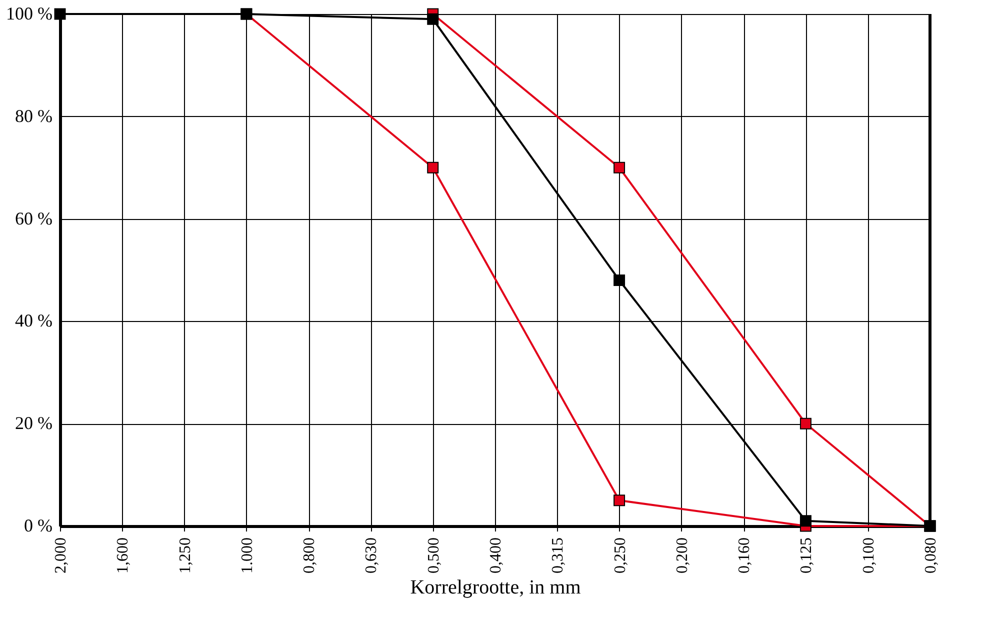  What do you see at coordinates (247, 556) in the screenshot?
I see `x-tick-label: 1.000` at bounding box center [247, 556].